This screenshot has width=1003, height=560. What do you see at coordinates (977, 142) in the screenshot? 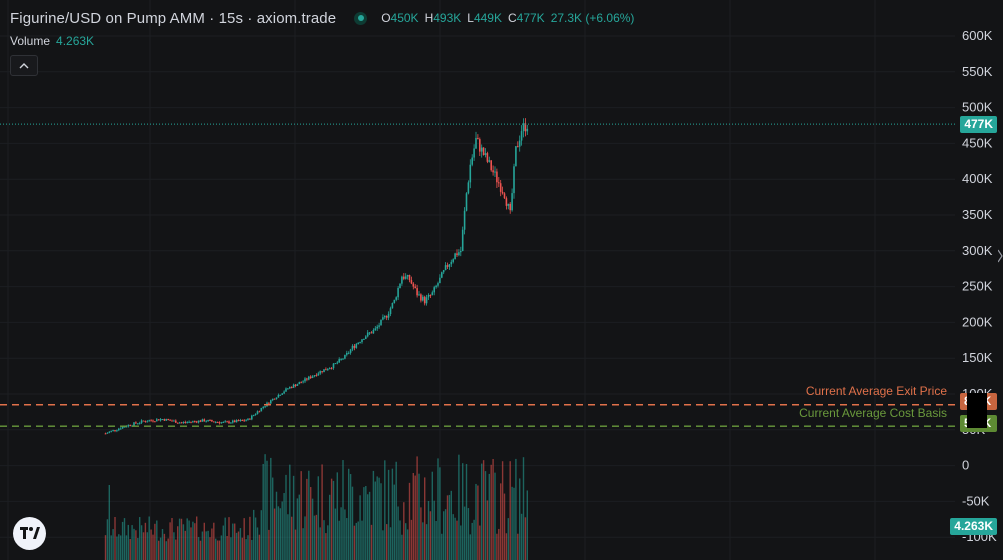
I see `price-axis-tick: 450K` at bounding box center [977, 142].